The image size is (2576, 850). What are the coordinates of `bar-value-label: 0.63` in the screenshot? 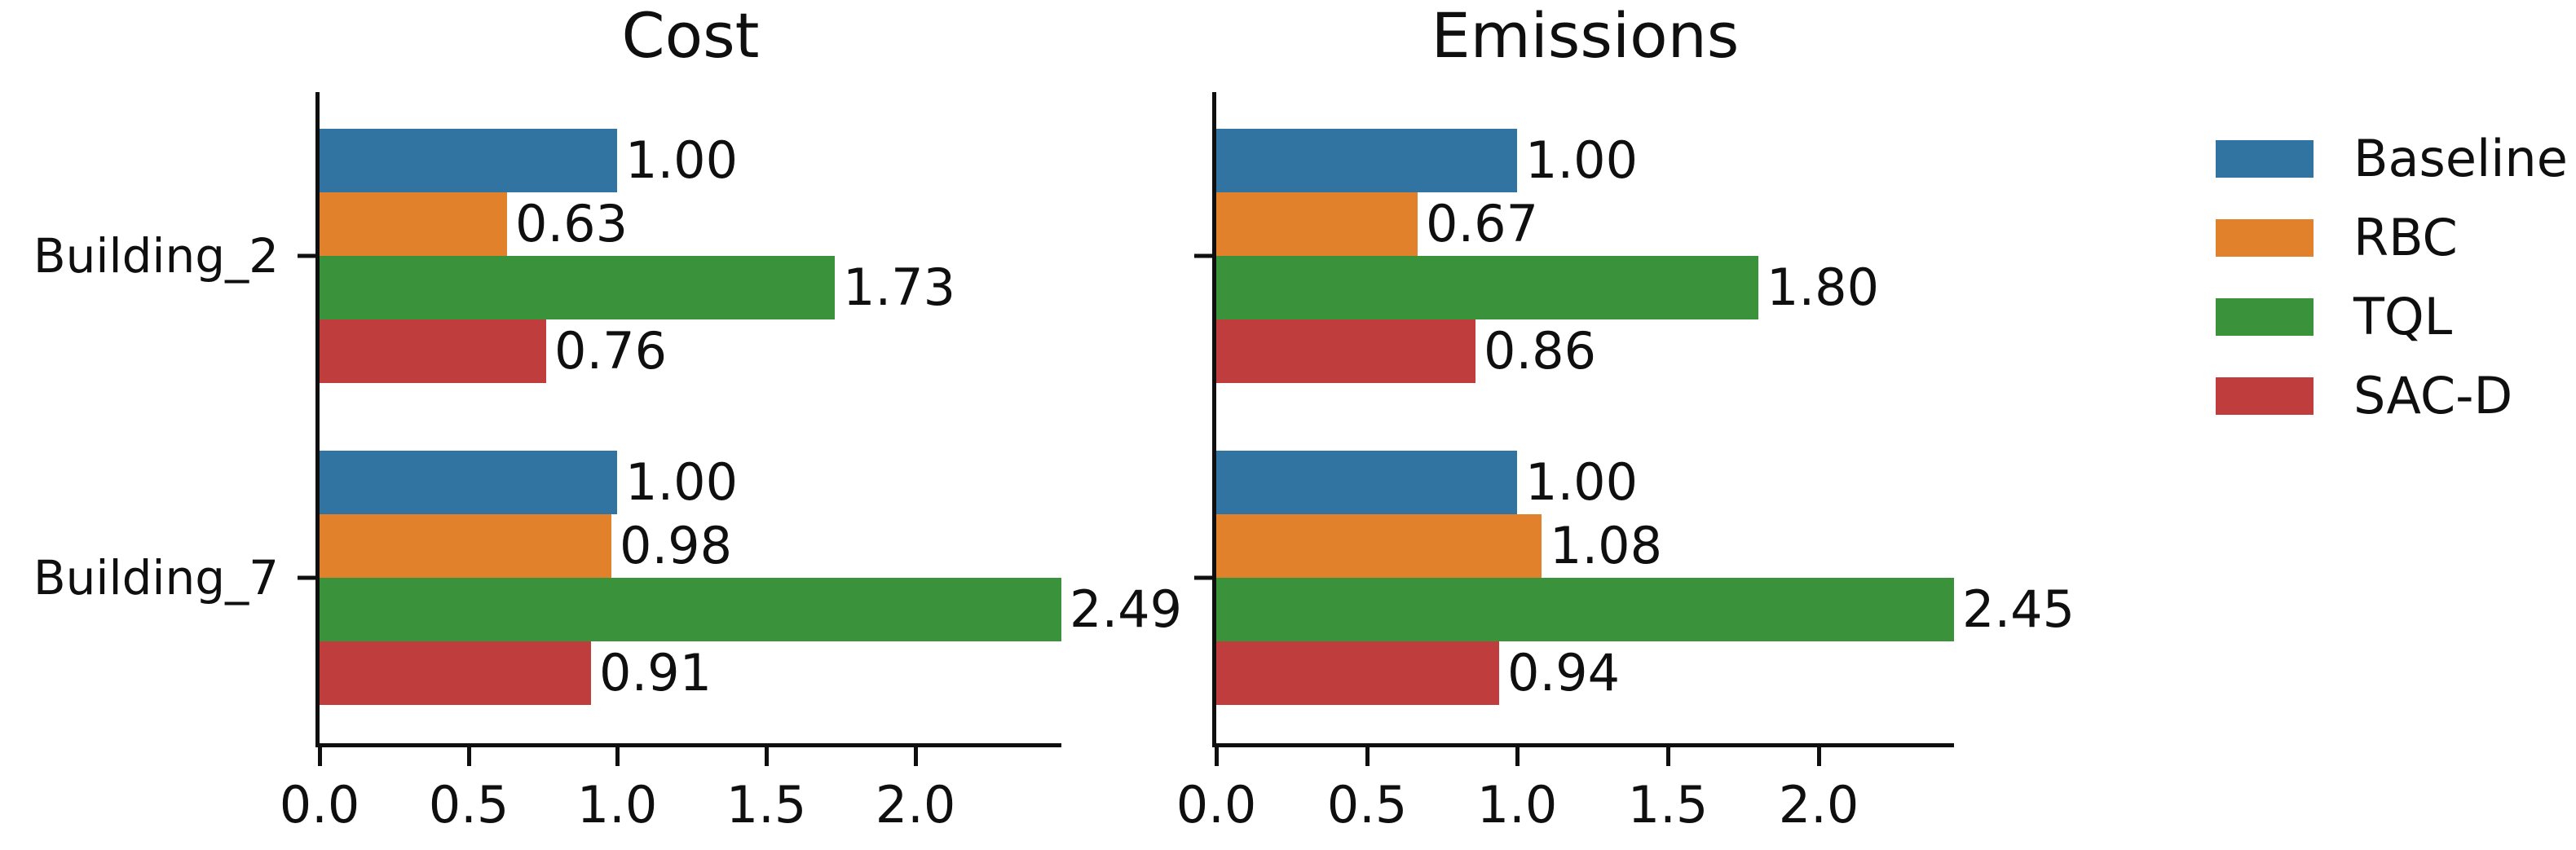 It's located at (572, 223).